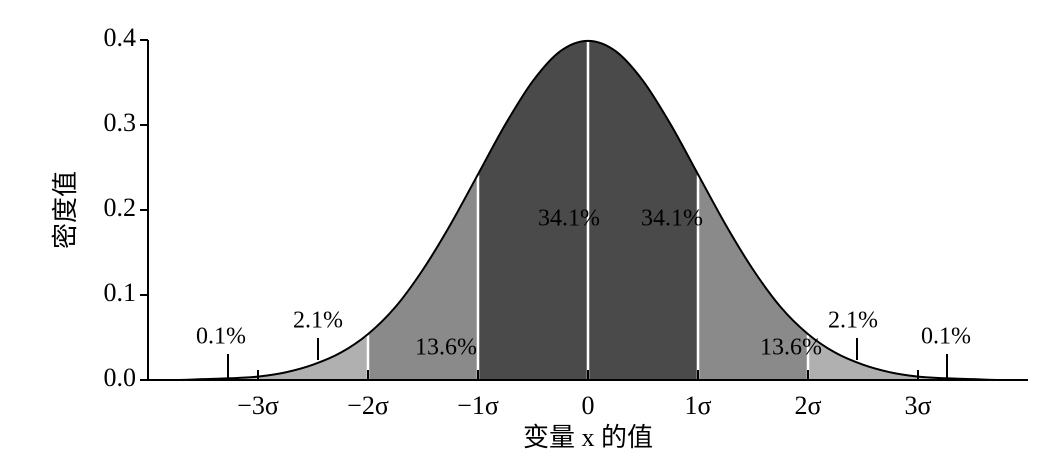 The height and width of the screenshot is (475, 1061). Describe the element at coordinates (120, 37) in the screenshot. I see `y-tick-label: 0.4` at that location.